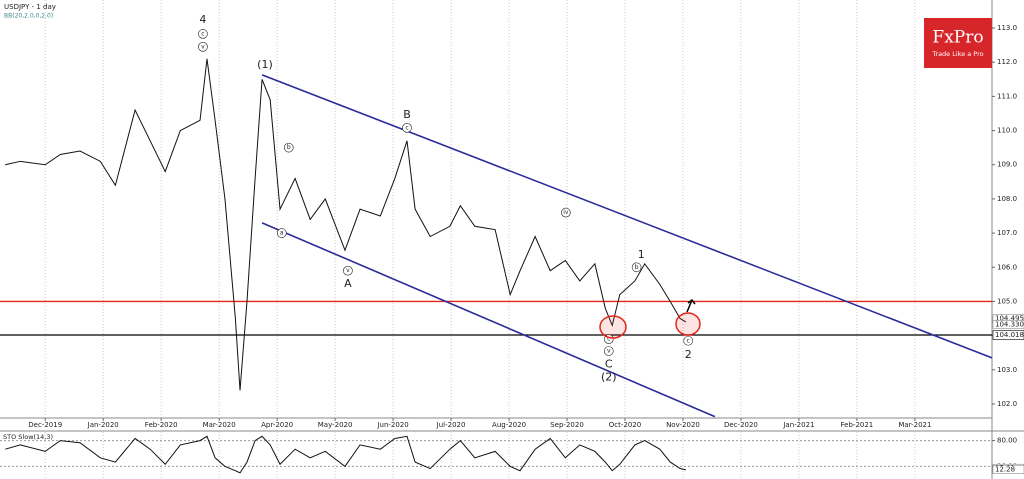  I want to click on x-tick-label: Aug-2020, so click(509, 425).